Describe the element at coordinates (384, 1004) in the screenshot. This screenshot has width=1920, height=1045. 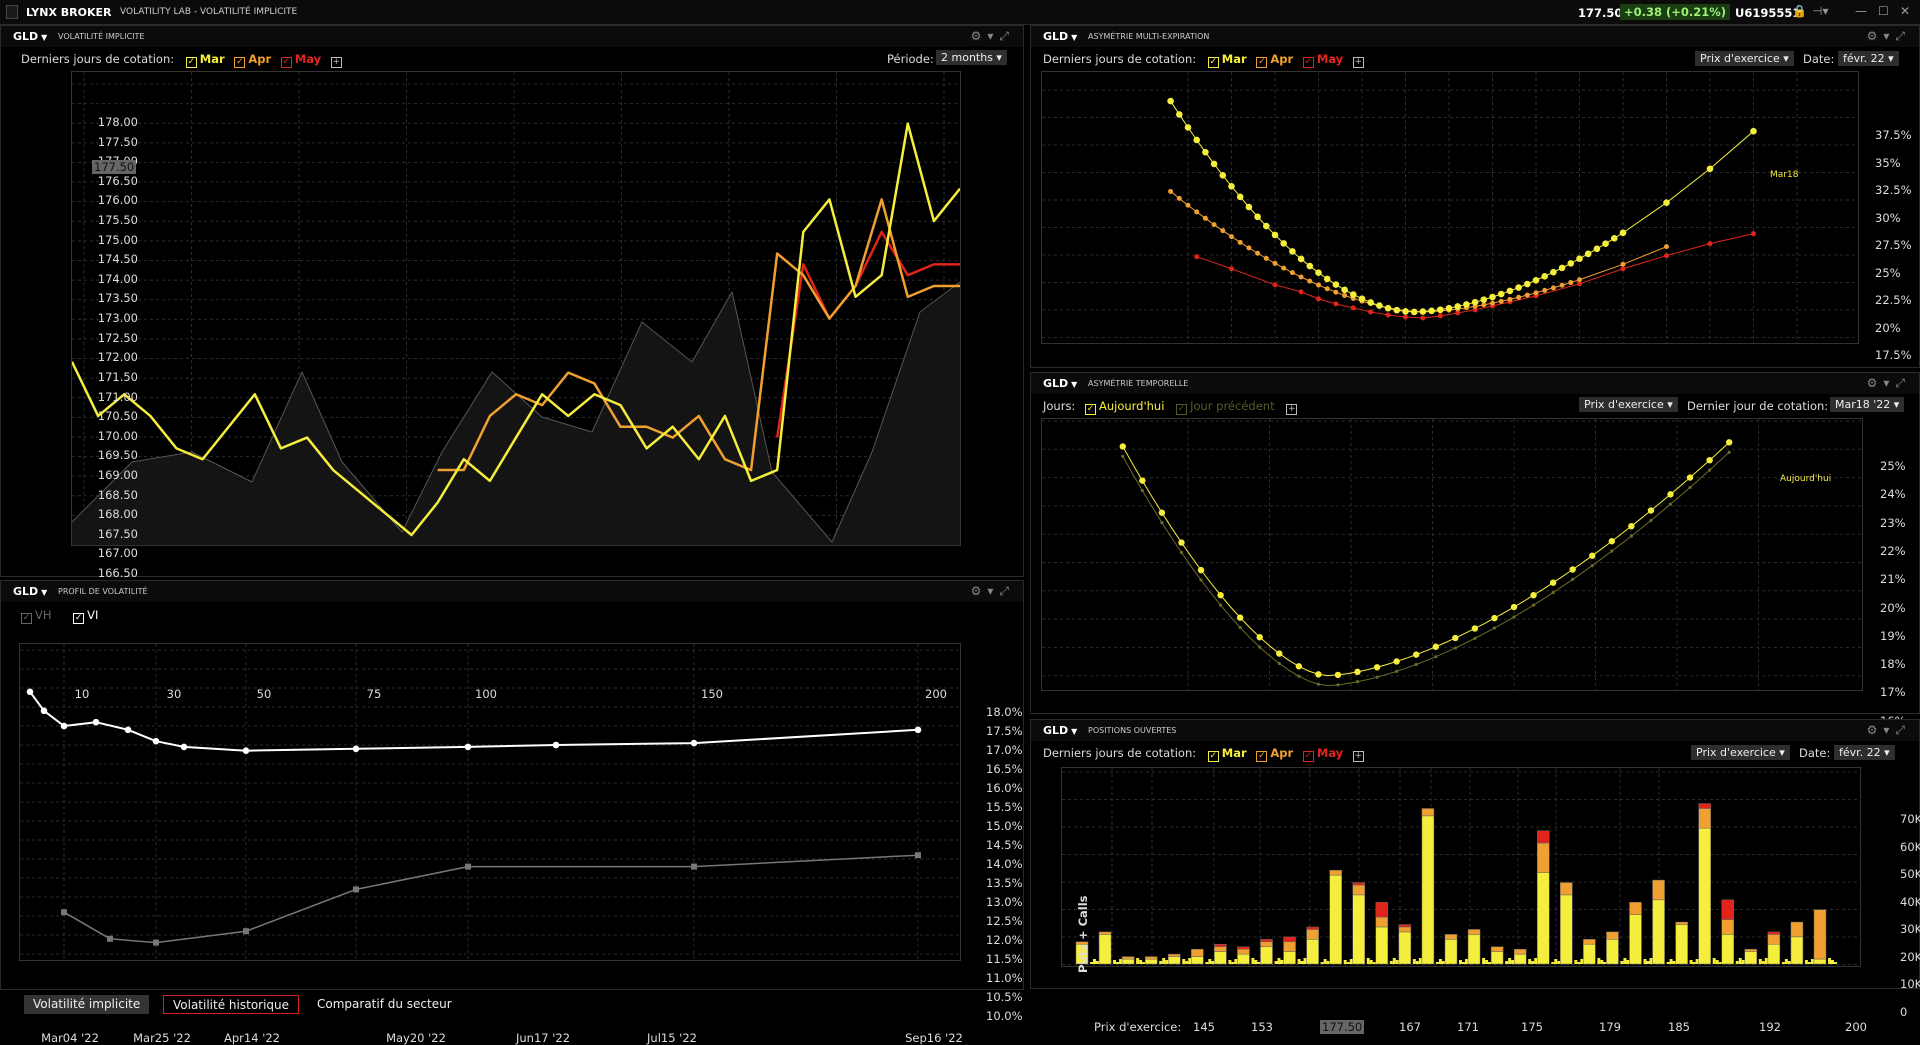
I see `tab-sector-comparison: Comparatif du secteur` at that location.